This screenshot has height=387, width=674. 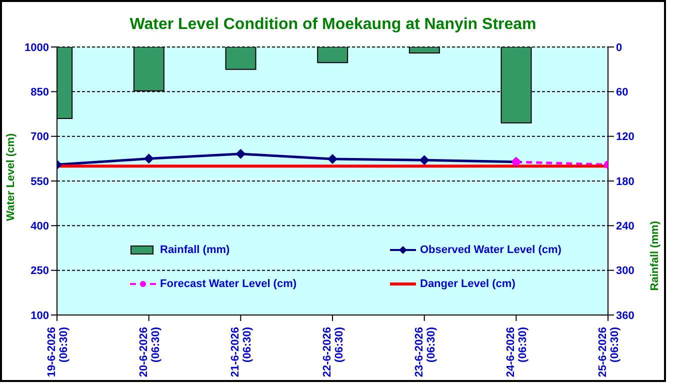 I want to click on y-tick-label: 550, so click(x=39, y=182).